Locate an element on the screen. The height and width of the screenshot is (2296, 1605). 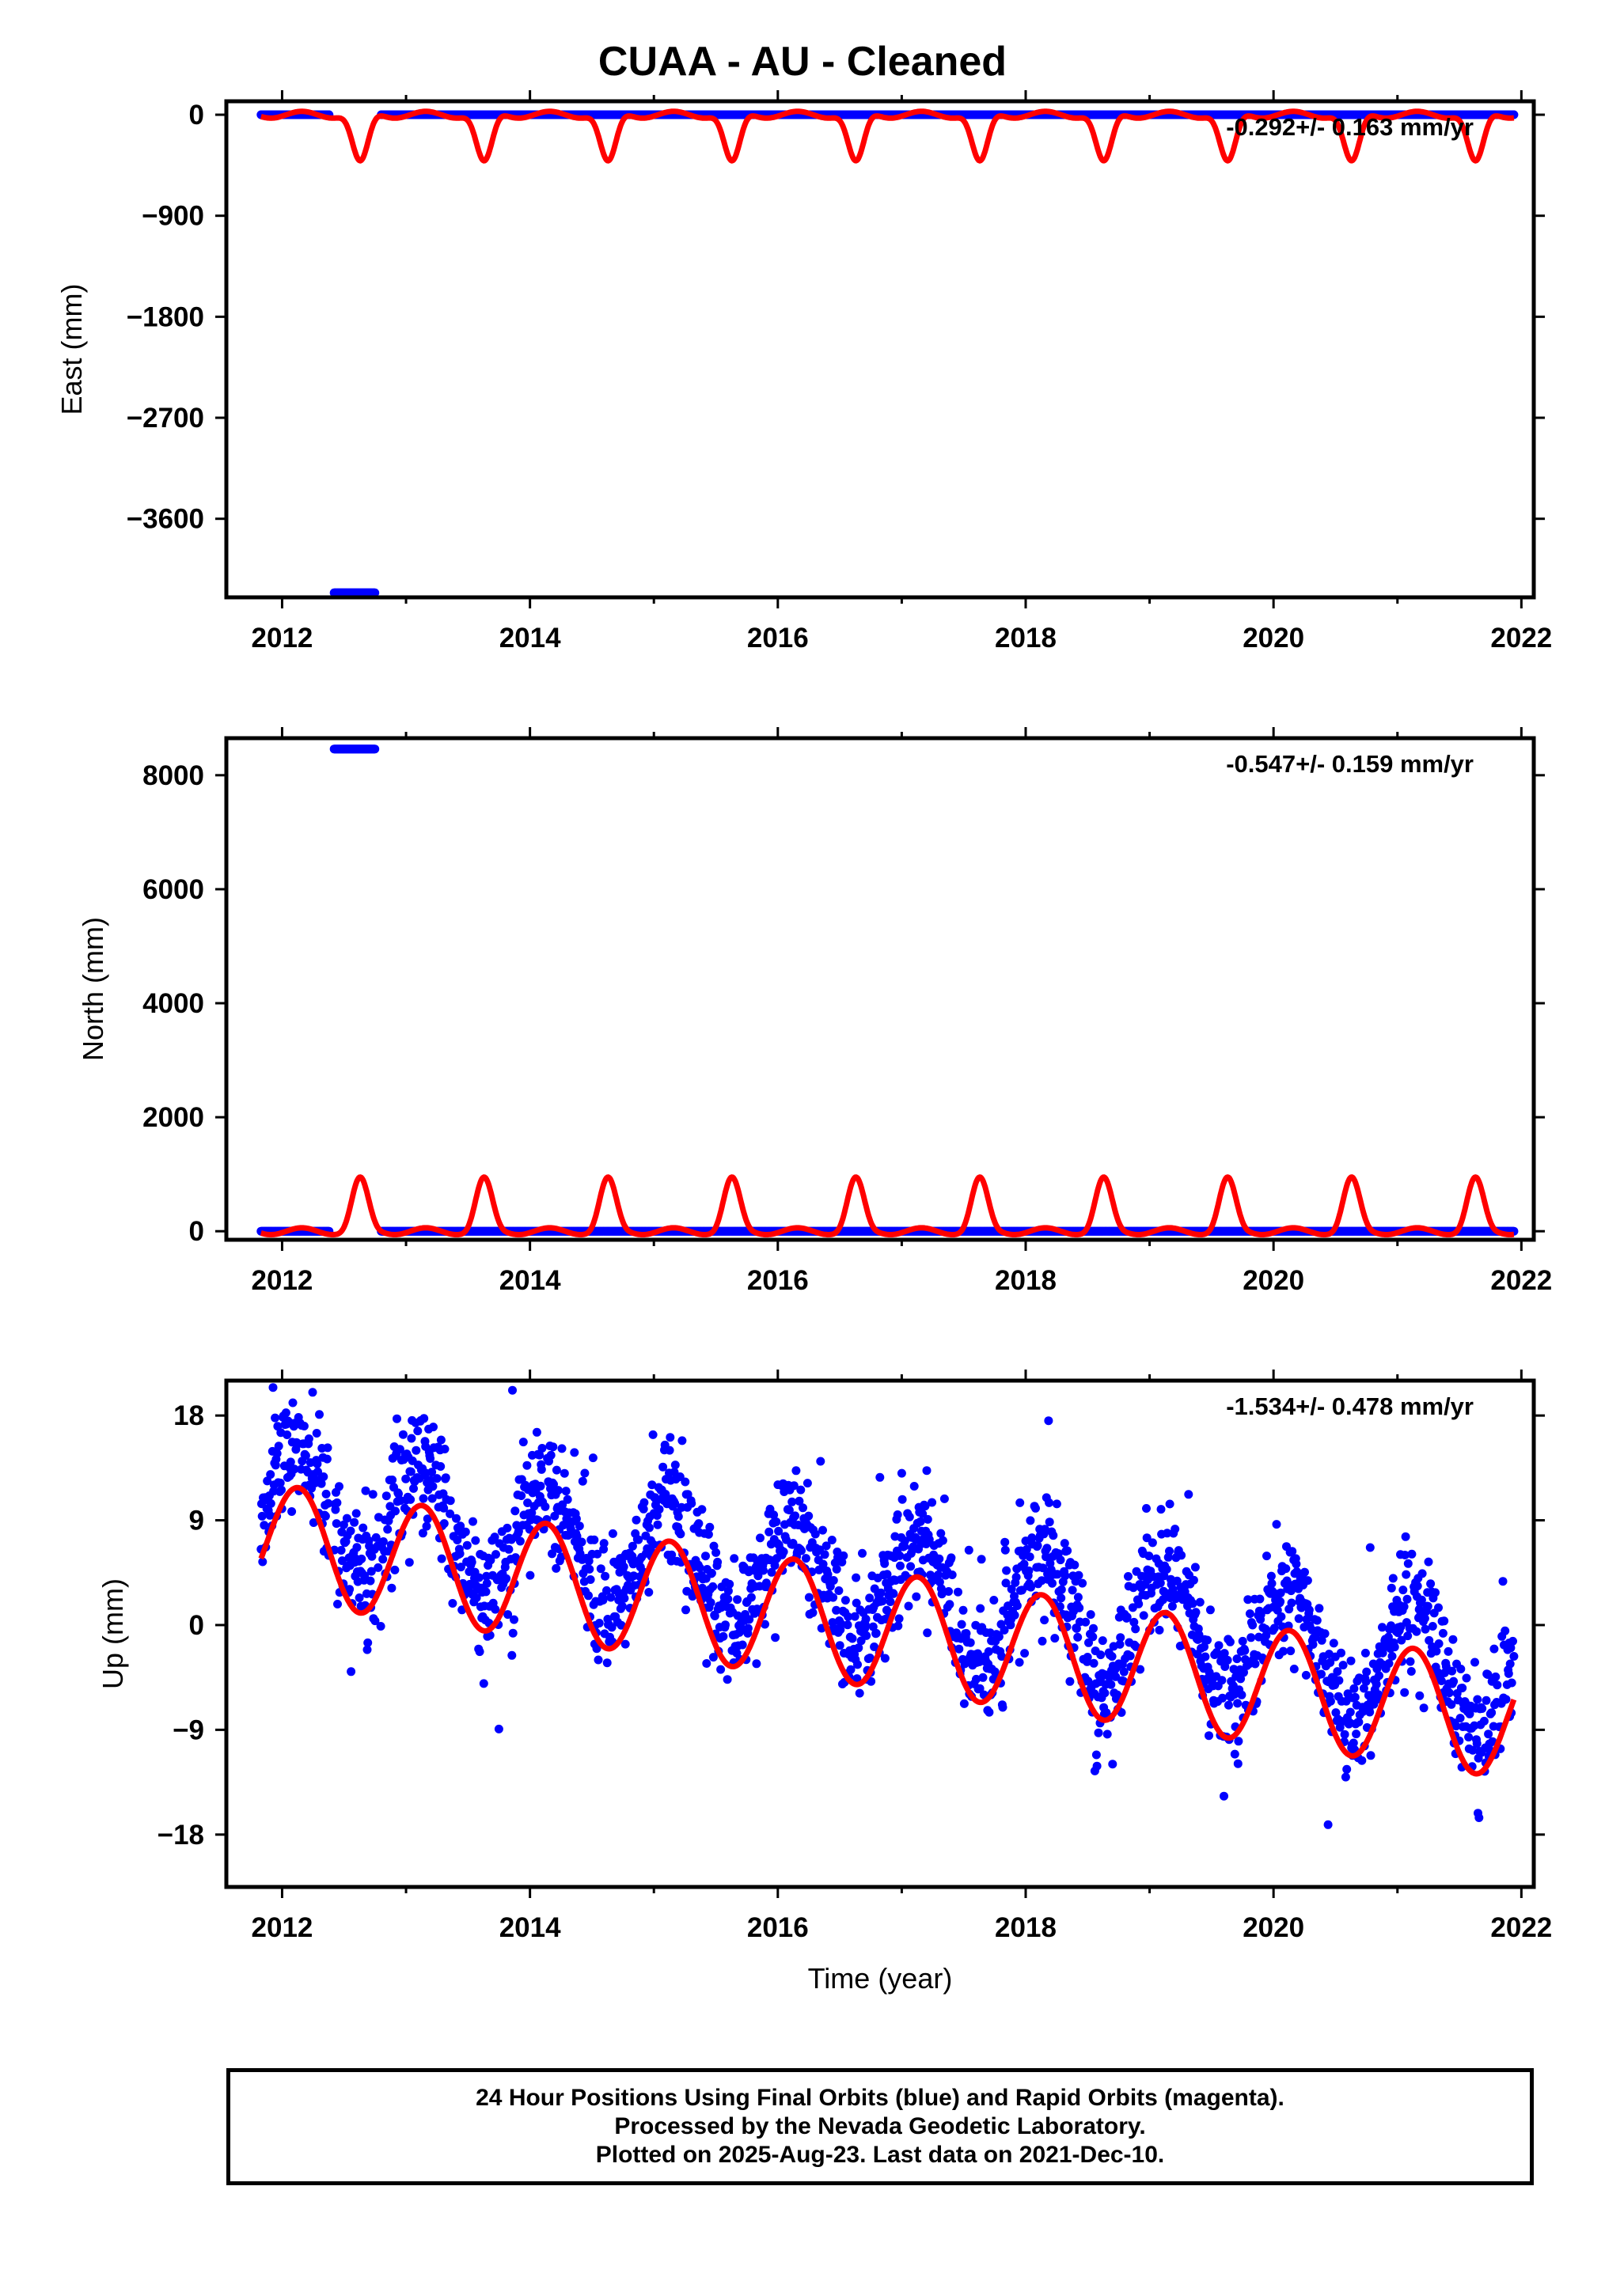
x-tick-label: 2012 is located at coordinates (282, 638).